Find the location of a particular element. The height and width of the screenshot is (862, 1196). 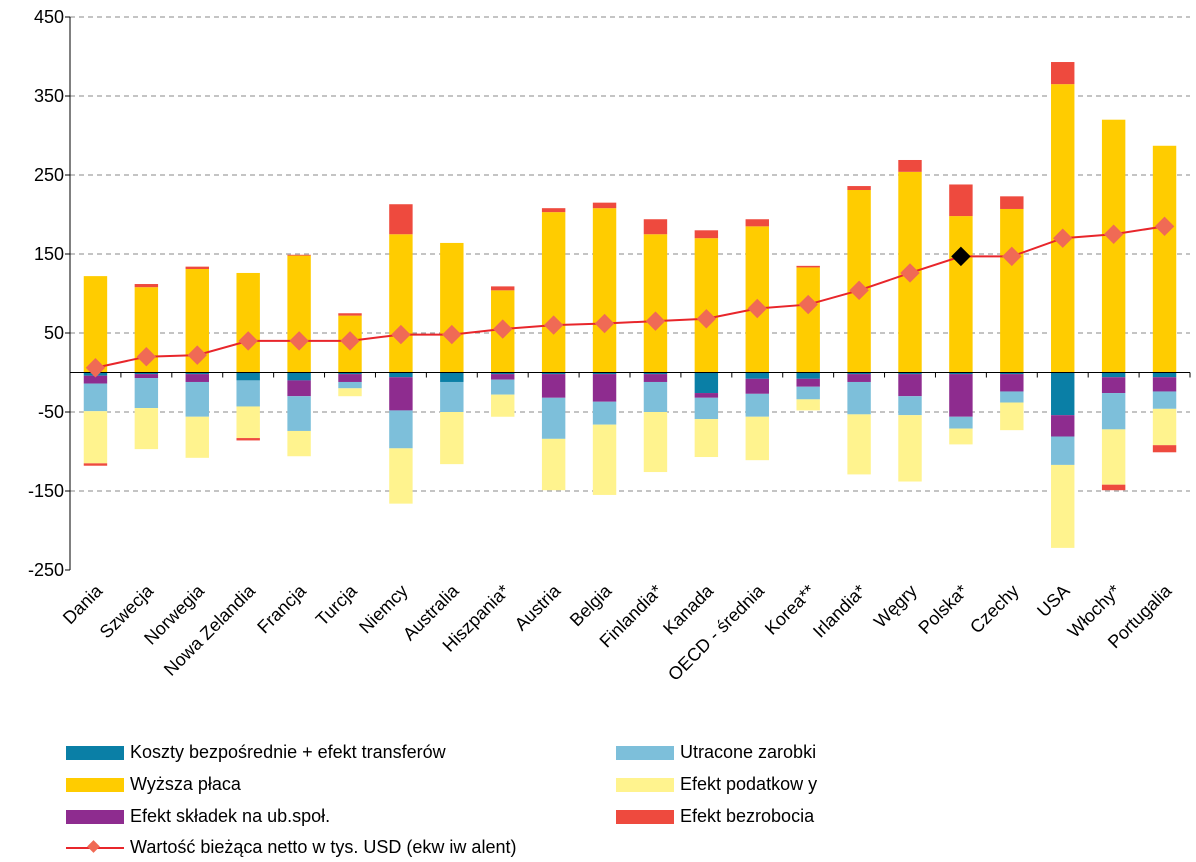

x-tick-label: OECD - średnia is located at coordinates (716, 632).